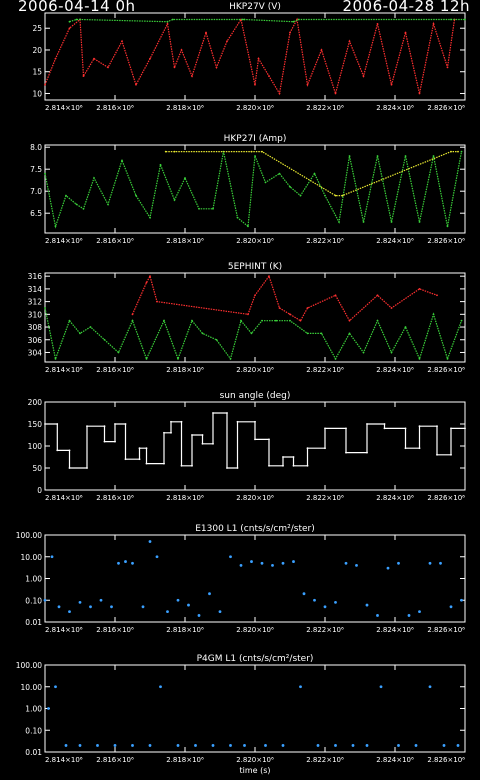 The image size is (480, 780). What do you see at coordinates (311, 174) in the screenshot?
I see `series-line-yellow` at bounding box center [311, 174].